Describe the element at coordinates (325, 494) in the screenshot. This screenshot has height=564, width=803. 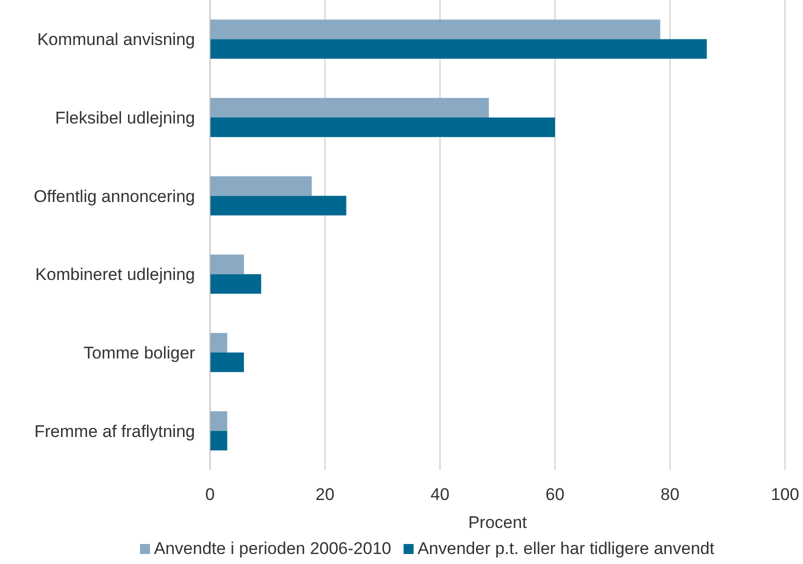
I see `x-tick-label: 20` at that location.